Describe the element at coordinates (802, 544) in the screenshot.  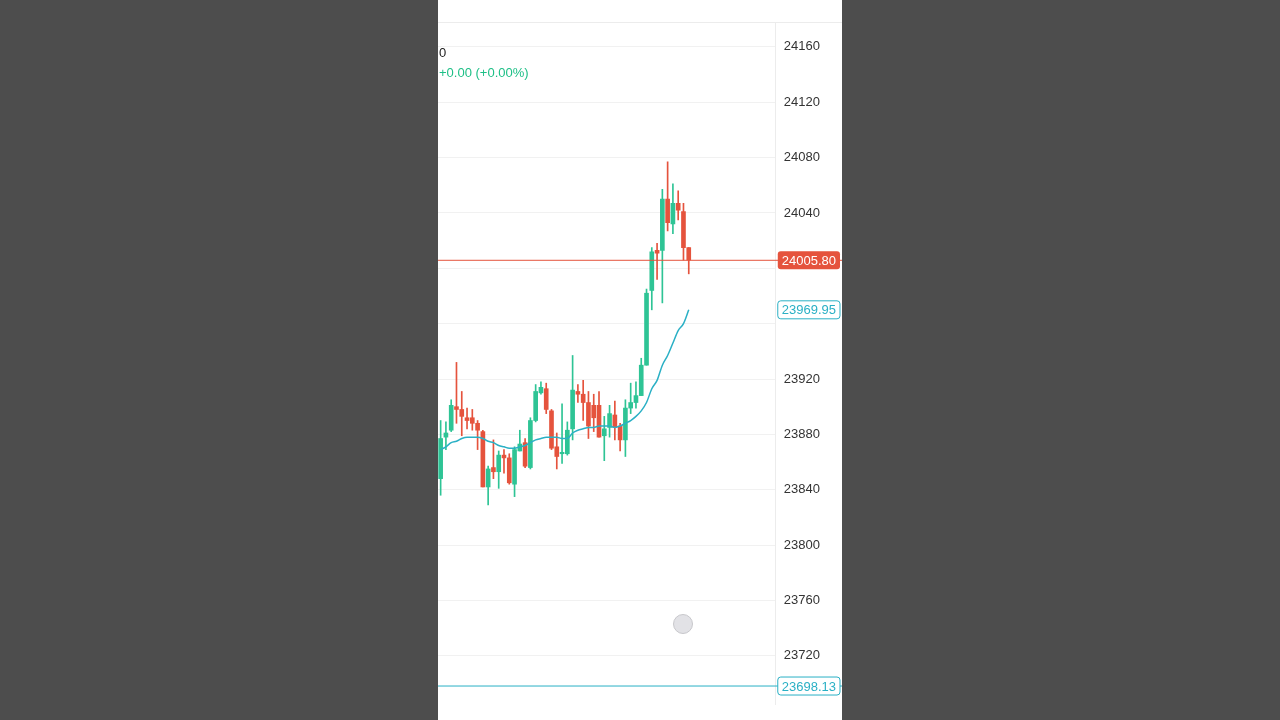
I see `y-tick-label: 23800` at that location.